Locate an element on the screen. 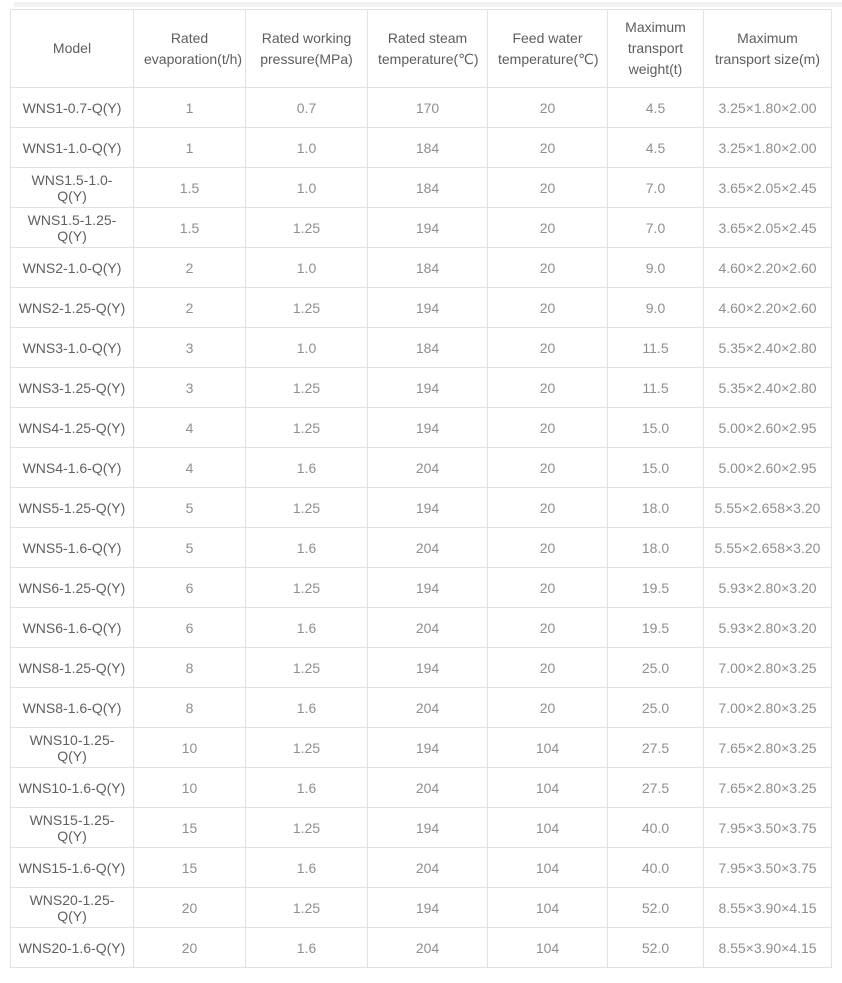  cell-model: WNS8-1.25-Q(Y) is located at coordinates (72, 667).